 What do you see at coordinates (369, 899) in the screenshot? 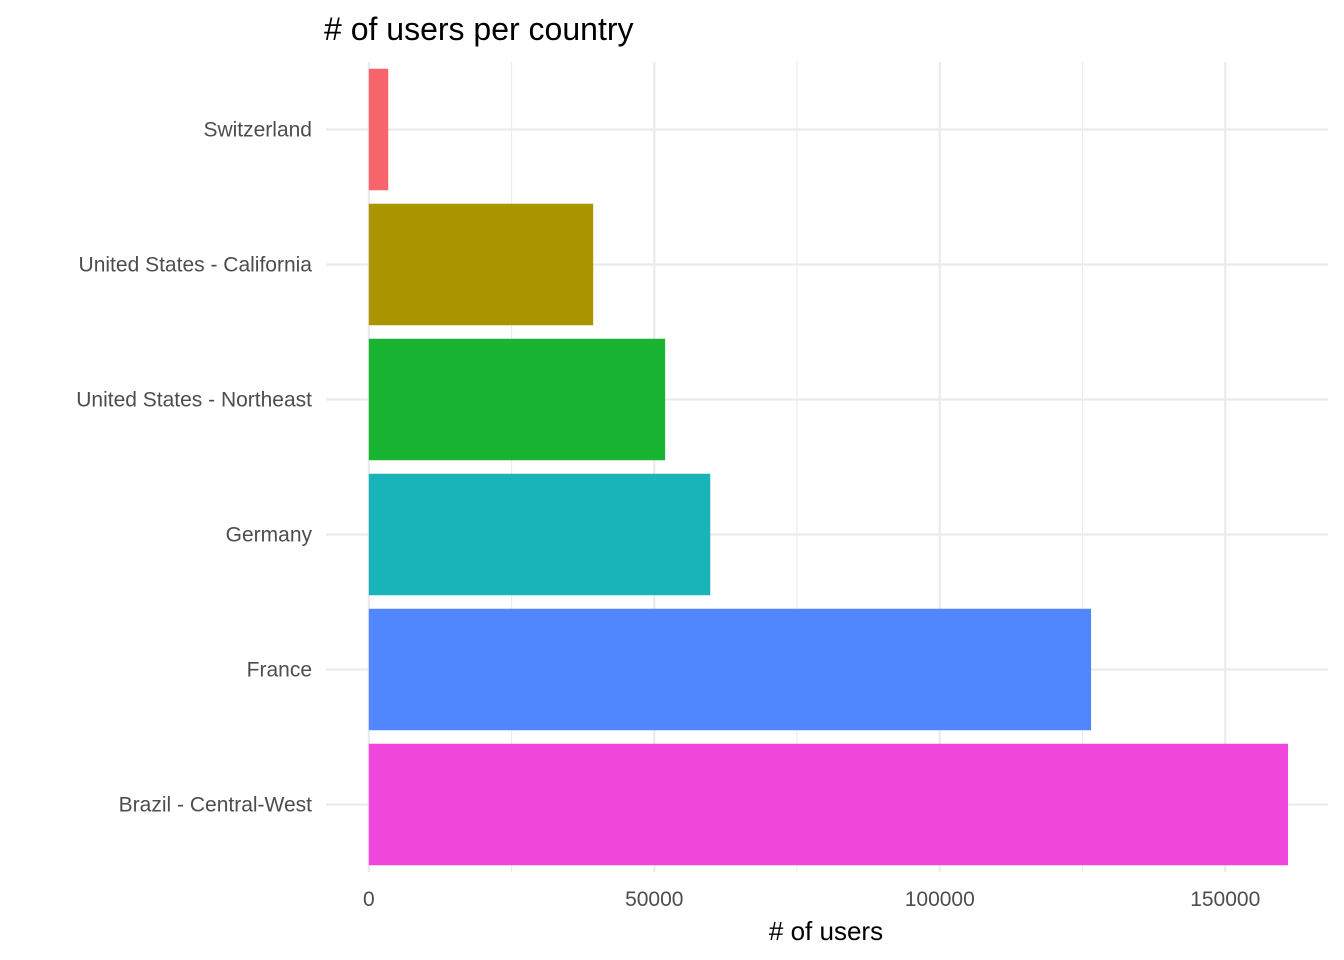
I see `x-tick-label: 0` at bounding box center [369, 899].